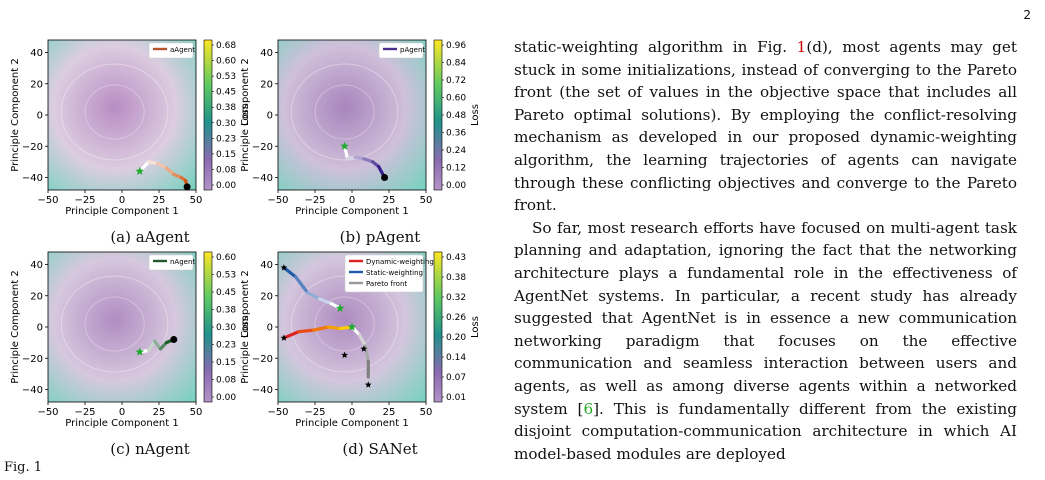 The width and height of the screenshot is (1045, 480). I want to click on colorbar-tick-label: 0.48, so click(456, 116).